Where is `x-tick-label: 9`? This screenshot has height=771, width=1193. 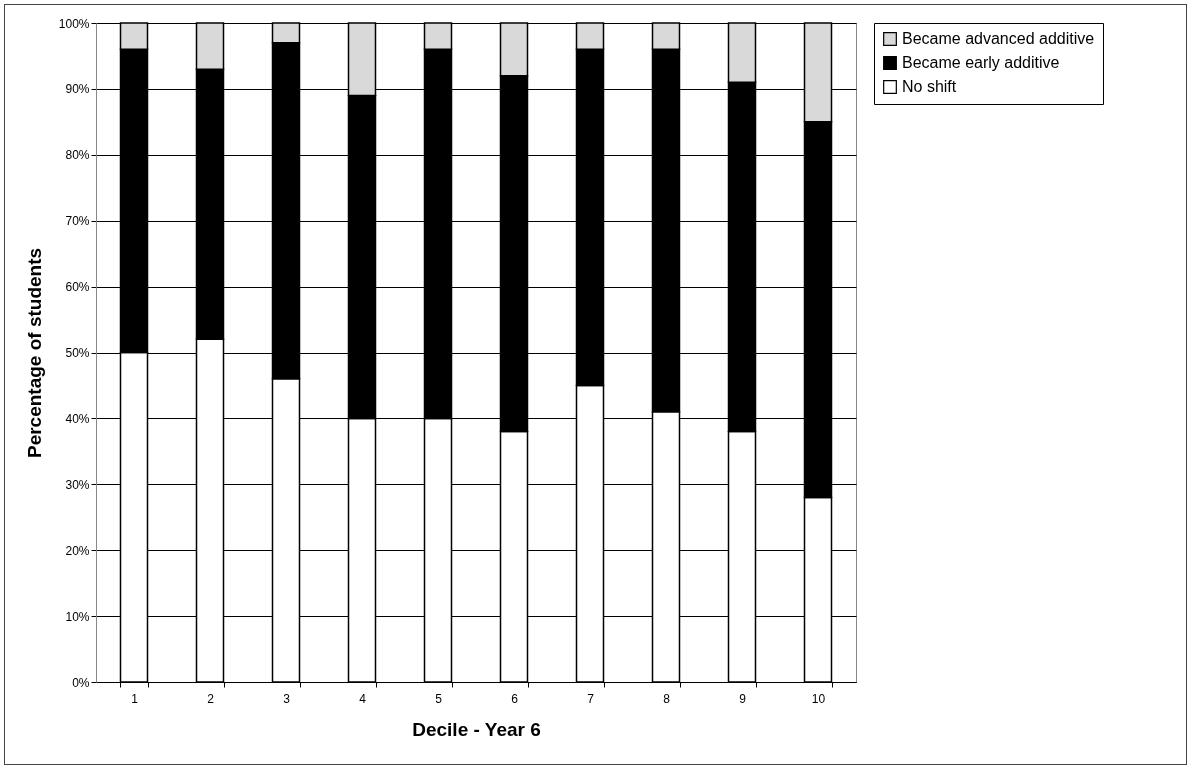
x-tick-label: 9 is located at coordinates (743, 698).